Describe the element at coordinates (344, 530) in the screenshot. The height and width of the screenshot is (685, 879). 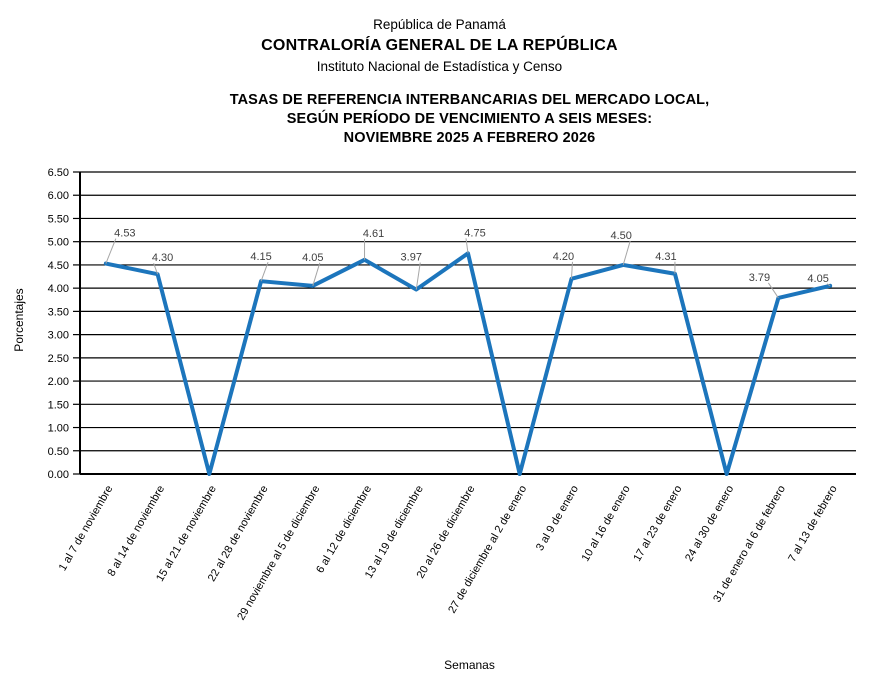
I see `x-tick-label: 6 al 12 de diciembre` at that location.